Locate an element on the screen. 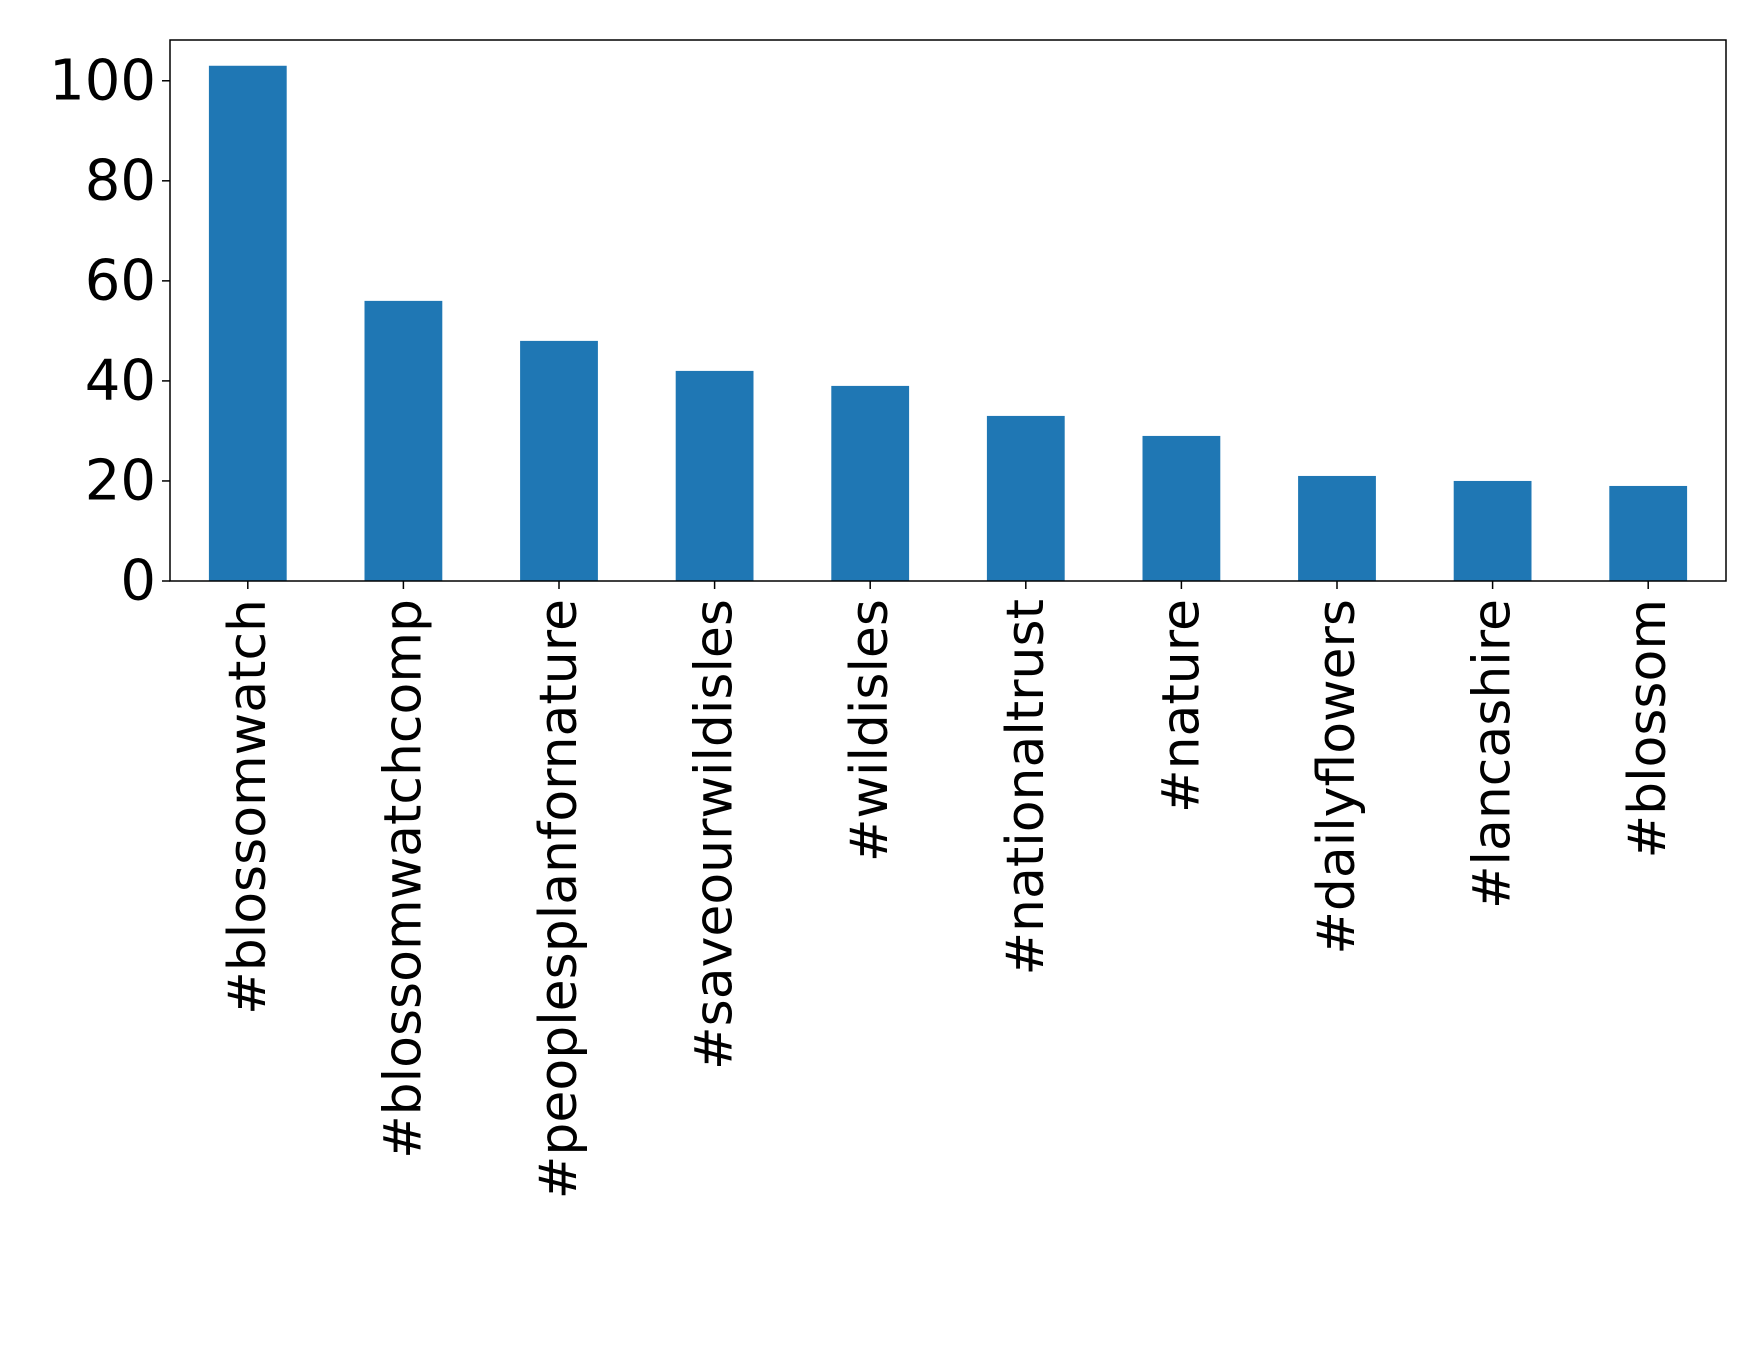  y-tick-label: 100 is located at coordinates (102, 80).